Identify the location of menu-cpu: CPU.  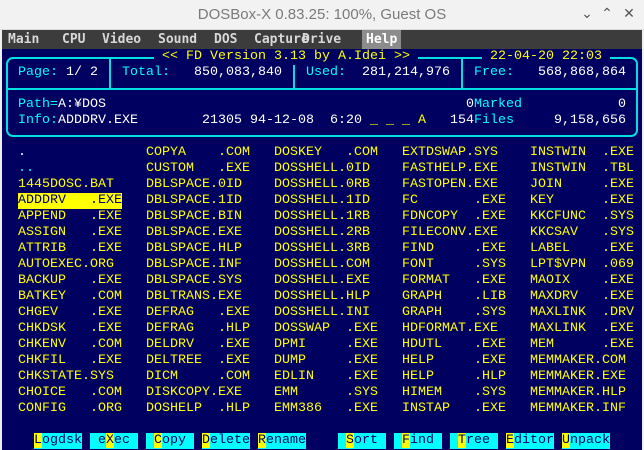
(74, 39).